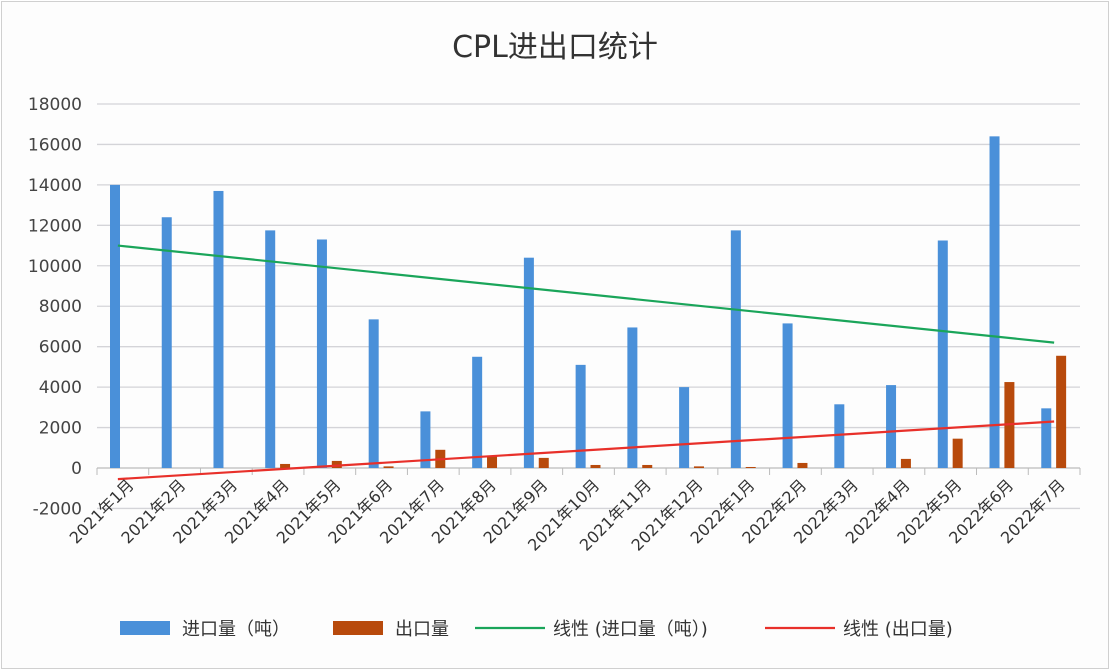  Describe the element at coordinates (55, 145) in the screenshot. I see `y-tick-label: 16000` at that location.